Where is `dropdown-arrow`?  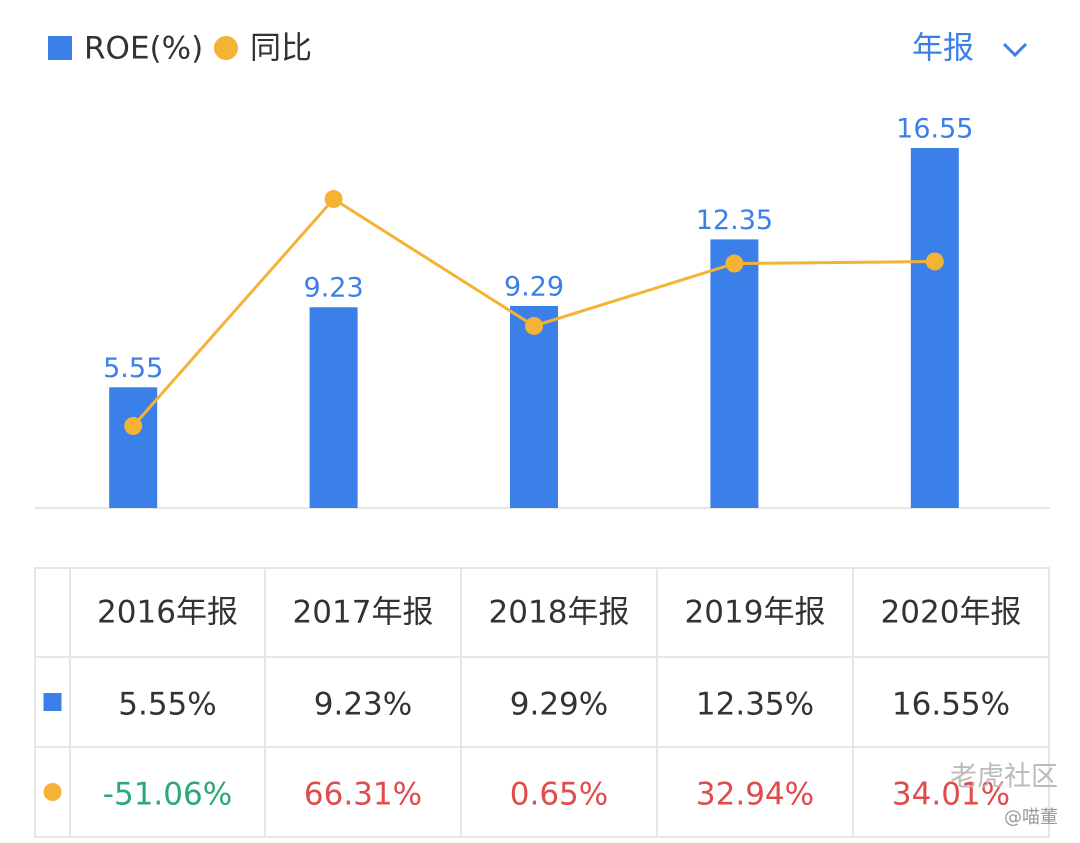
dropdown-arrow is located at coordinates (1015, 50).